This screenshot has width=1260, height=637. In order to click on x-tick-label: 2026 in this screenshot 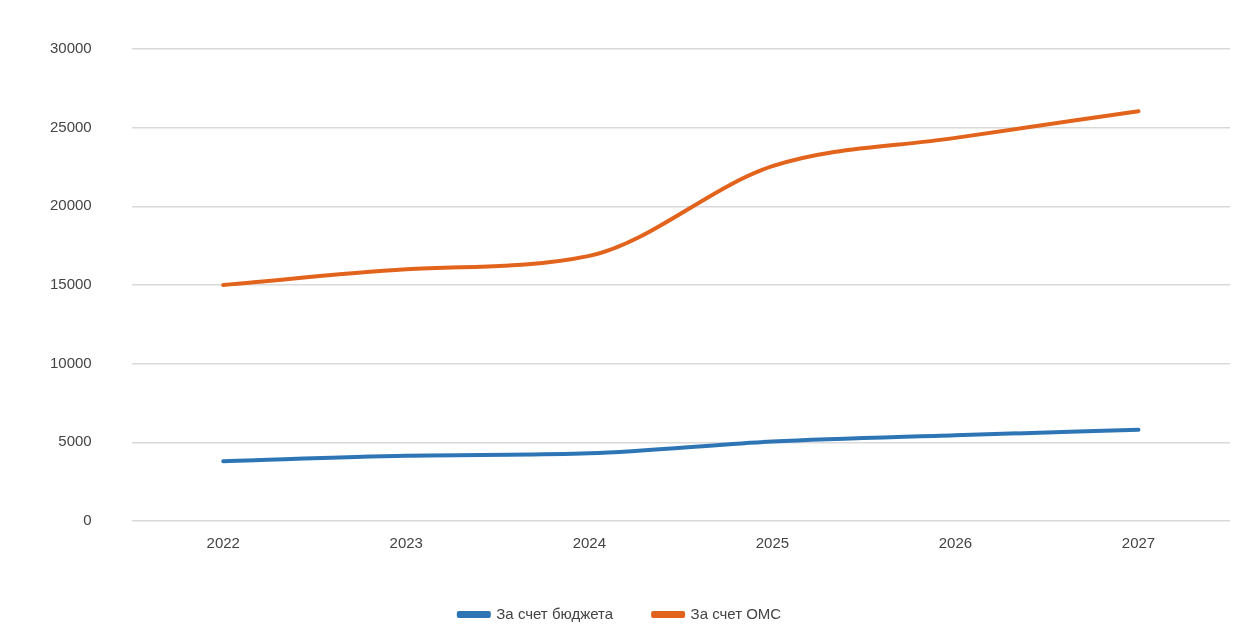, I will do `click(955, 543)`.